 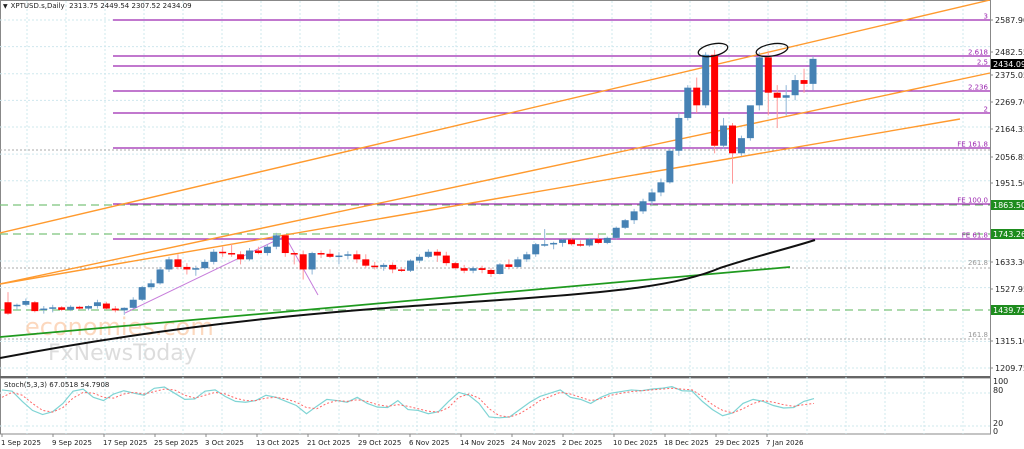 I want to click on price-tag-label: 1863.50, so click(x=1008, y=205).